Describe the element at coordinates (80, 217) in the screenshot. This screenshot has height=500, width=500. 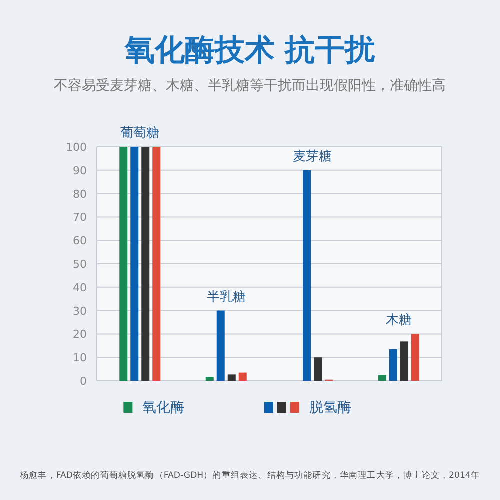
I see `y-tick-label: 70` at that location.